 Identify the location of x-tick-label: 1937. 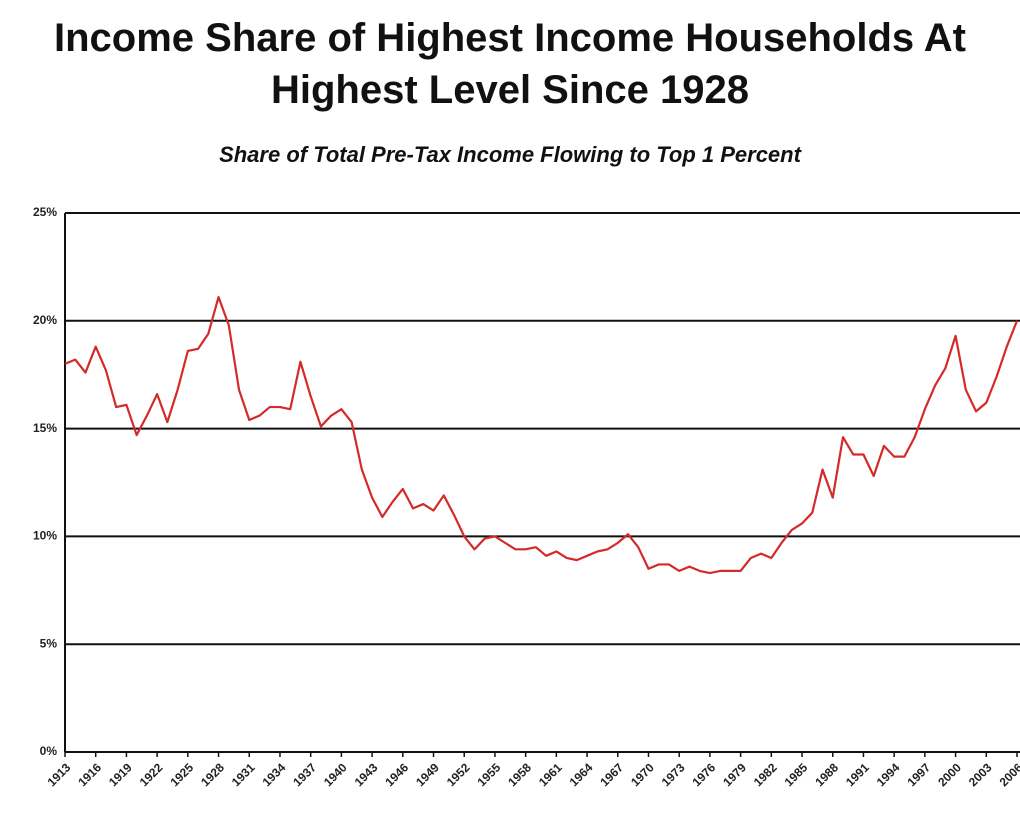
(304, 774).